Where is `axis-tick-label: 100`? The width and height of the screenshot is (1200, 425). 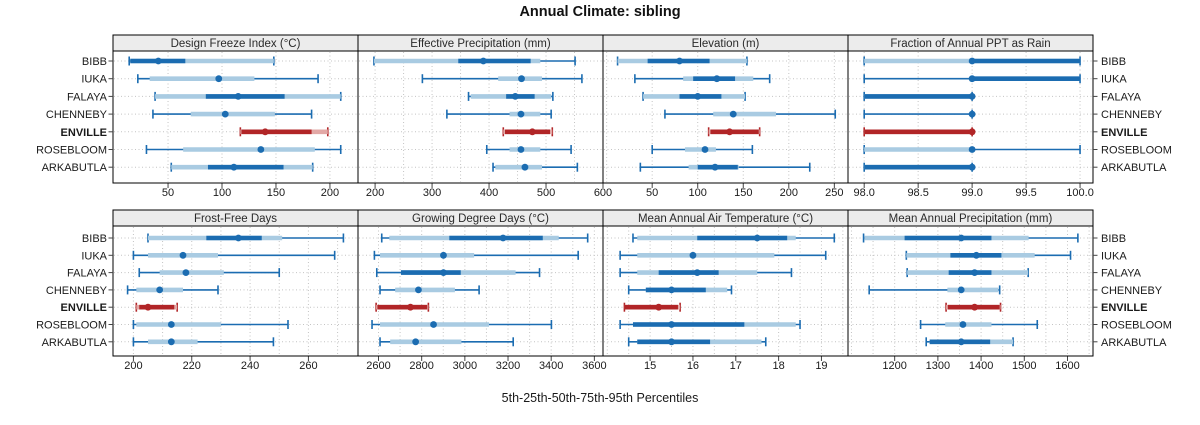
axis-tick-label: 100 is located at coordinates (222, 193).